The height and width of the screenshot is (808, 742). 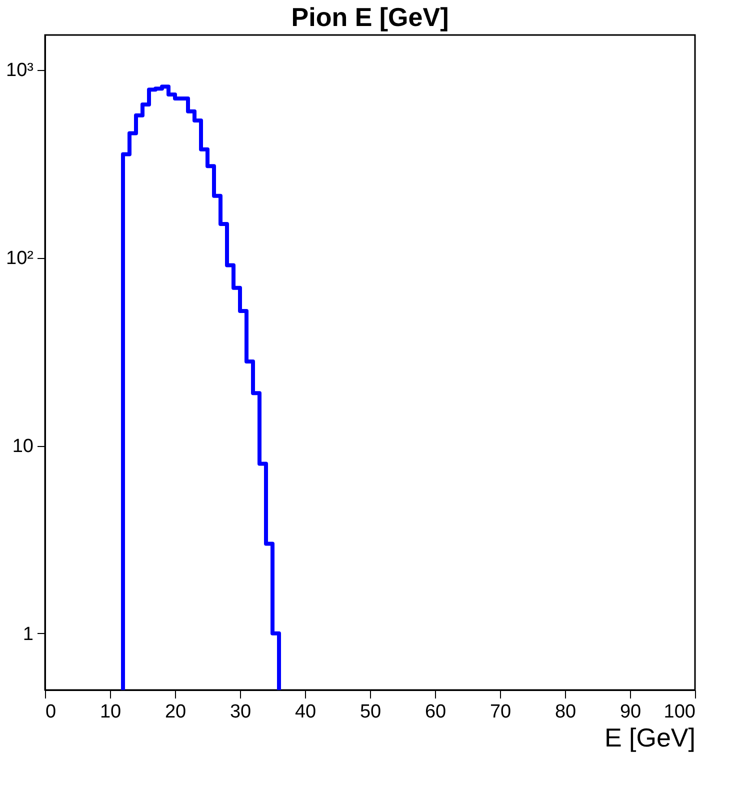 What do you see at coordinates (305, 712) in the screenshot?
I see `x-tick-label: 40` at bounding box center [305, 712].